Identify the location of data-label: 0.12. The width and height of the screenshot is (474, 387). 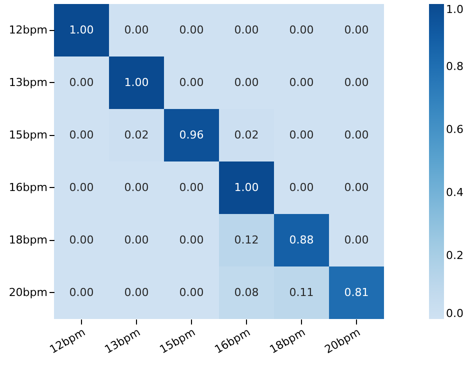
(246, 239).